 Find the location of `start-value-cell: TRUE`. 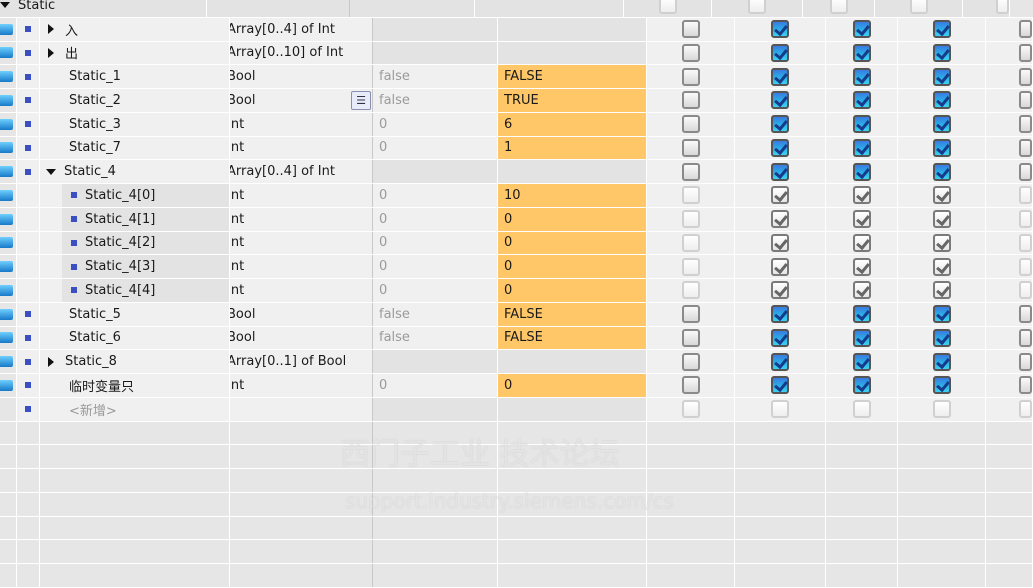

start-value-cell: TRUE is located at coordinates (572, 100).